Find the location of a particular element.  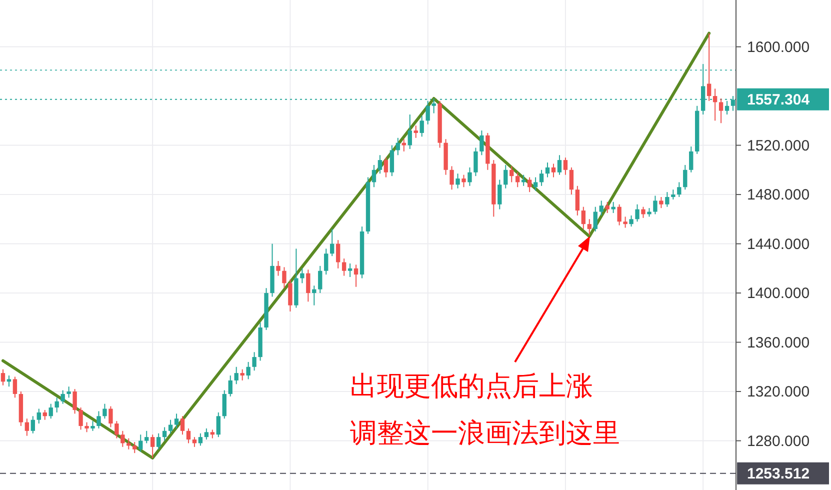

y-tick-label: 1360.000 is located at coordinates (778, 343).